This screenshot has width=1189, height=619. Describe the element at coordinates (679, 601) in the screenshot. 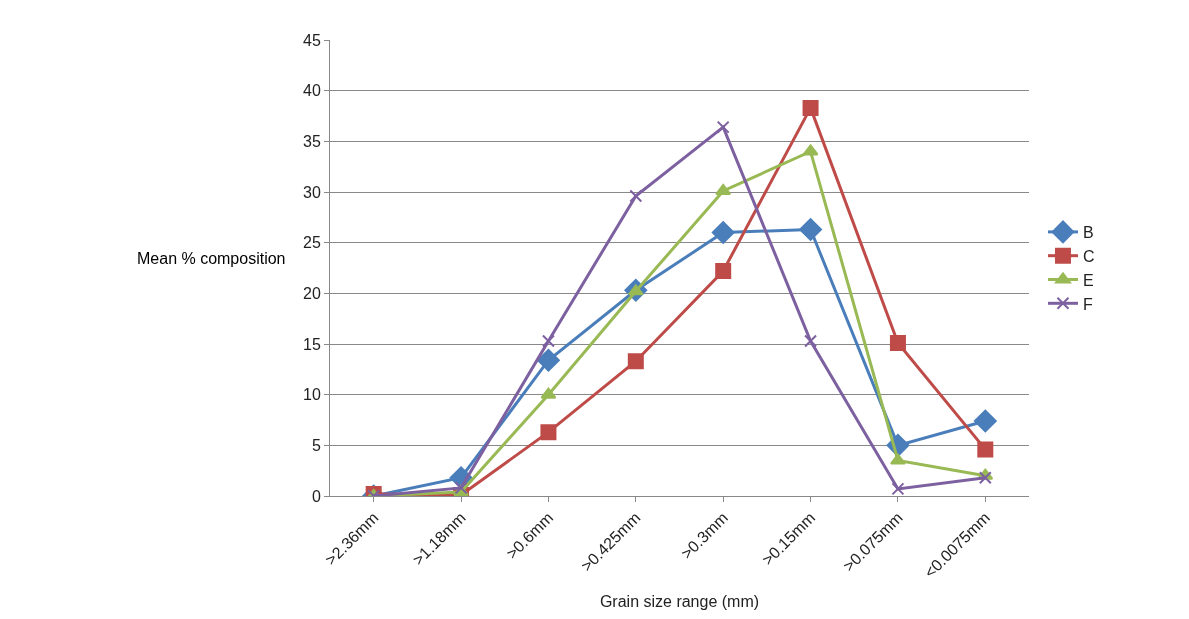

I see `x-axis-title: Grain size range (mm)` at that location.